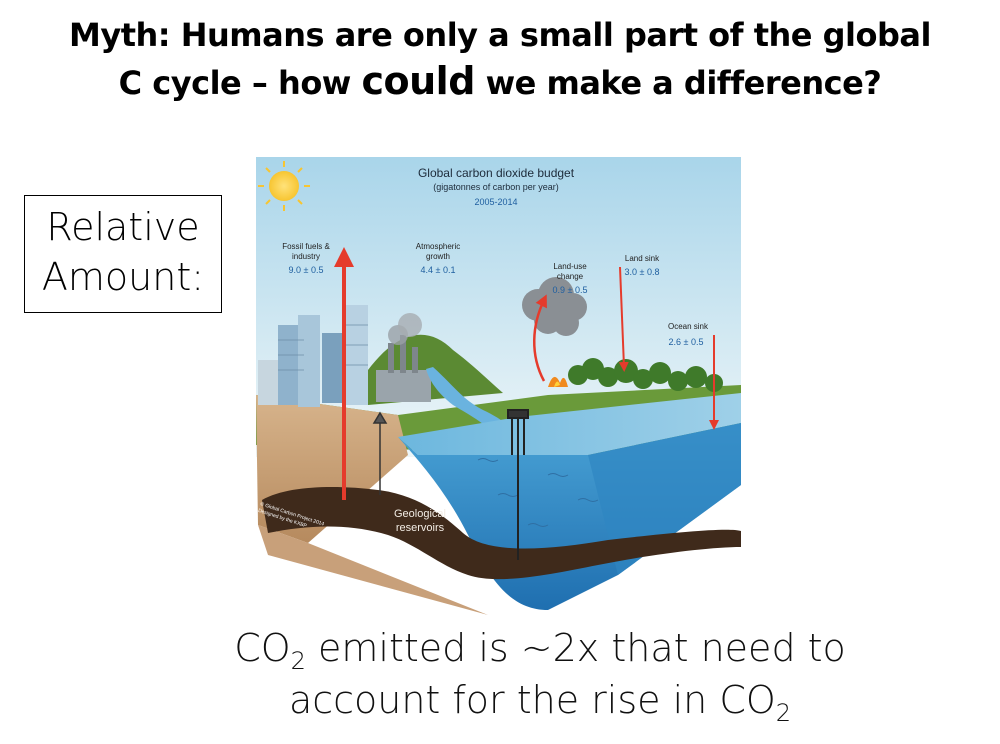  What do you see at coordinates (501, 533) in the screenshot?
I see `geological-reservoir` at bounding box center [501, 533].